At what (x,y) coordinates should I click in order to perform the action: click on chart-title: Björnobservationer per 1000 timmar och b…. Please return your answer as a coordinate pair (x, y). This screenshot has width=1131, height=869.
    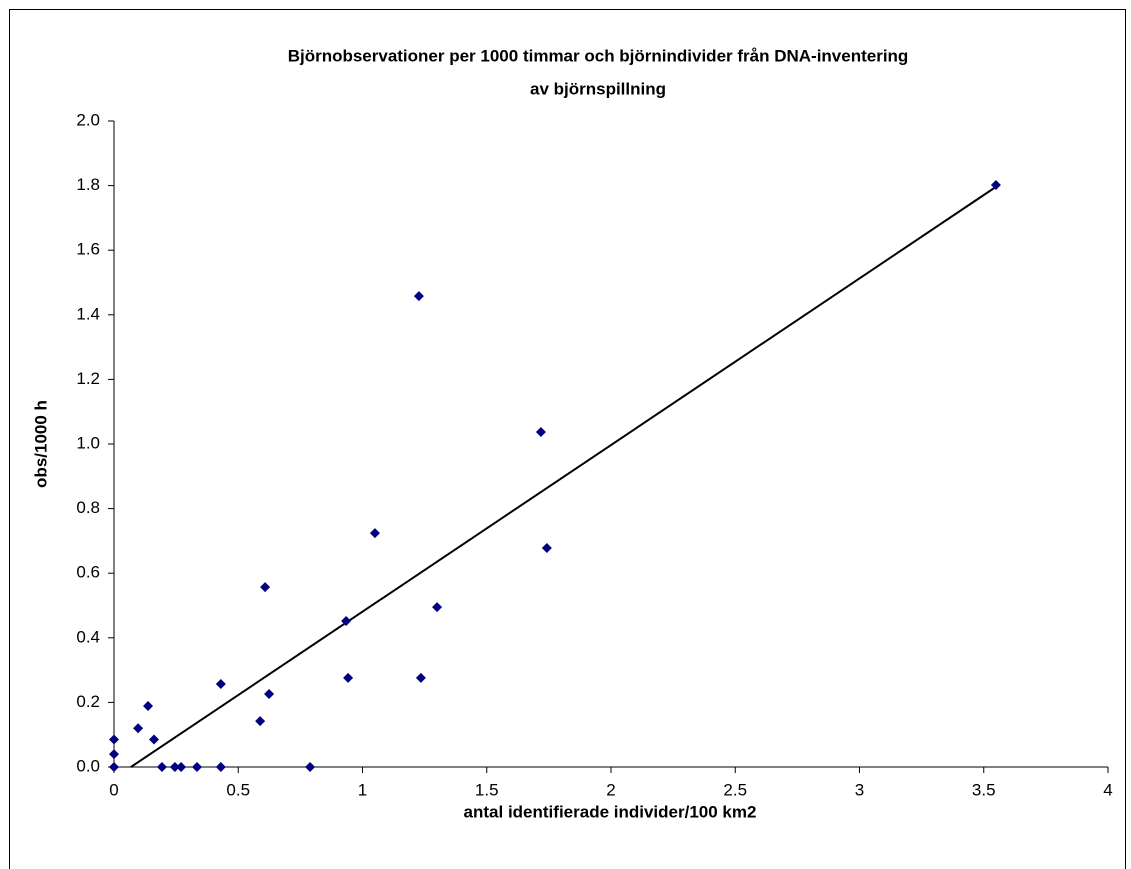
    Looking at the image, I should click on (598, 55).